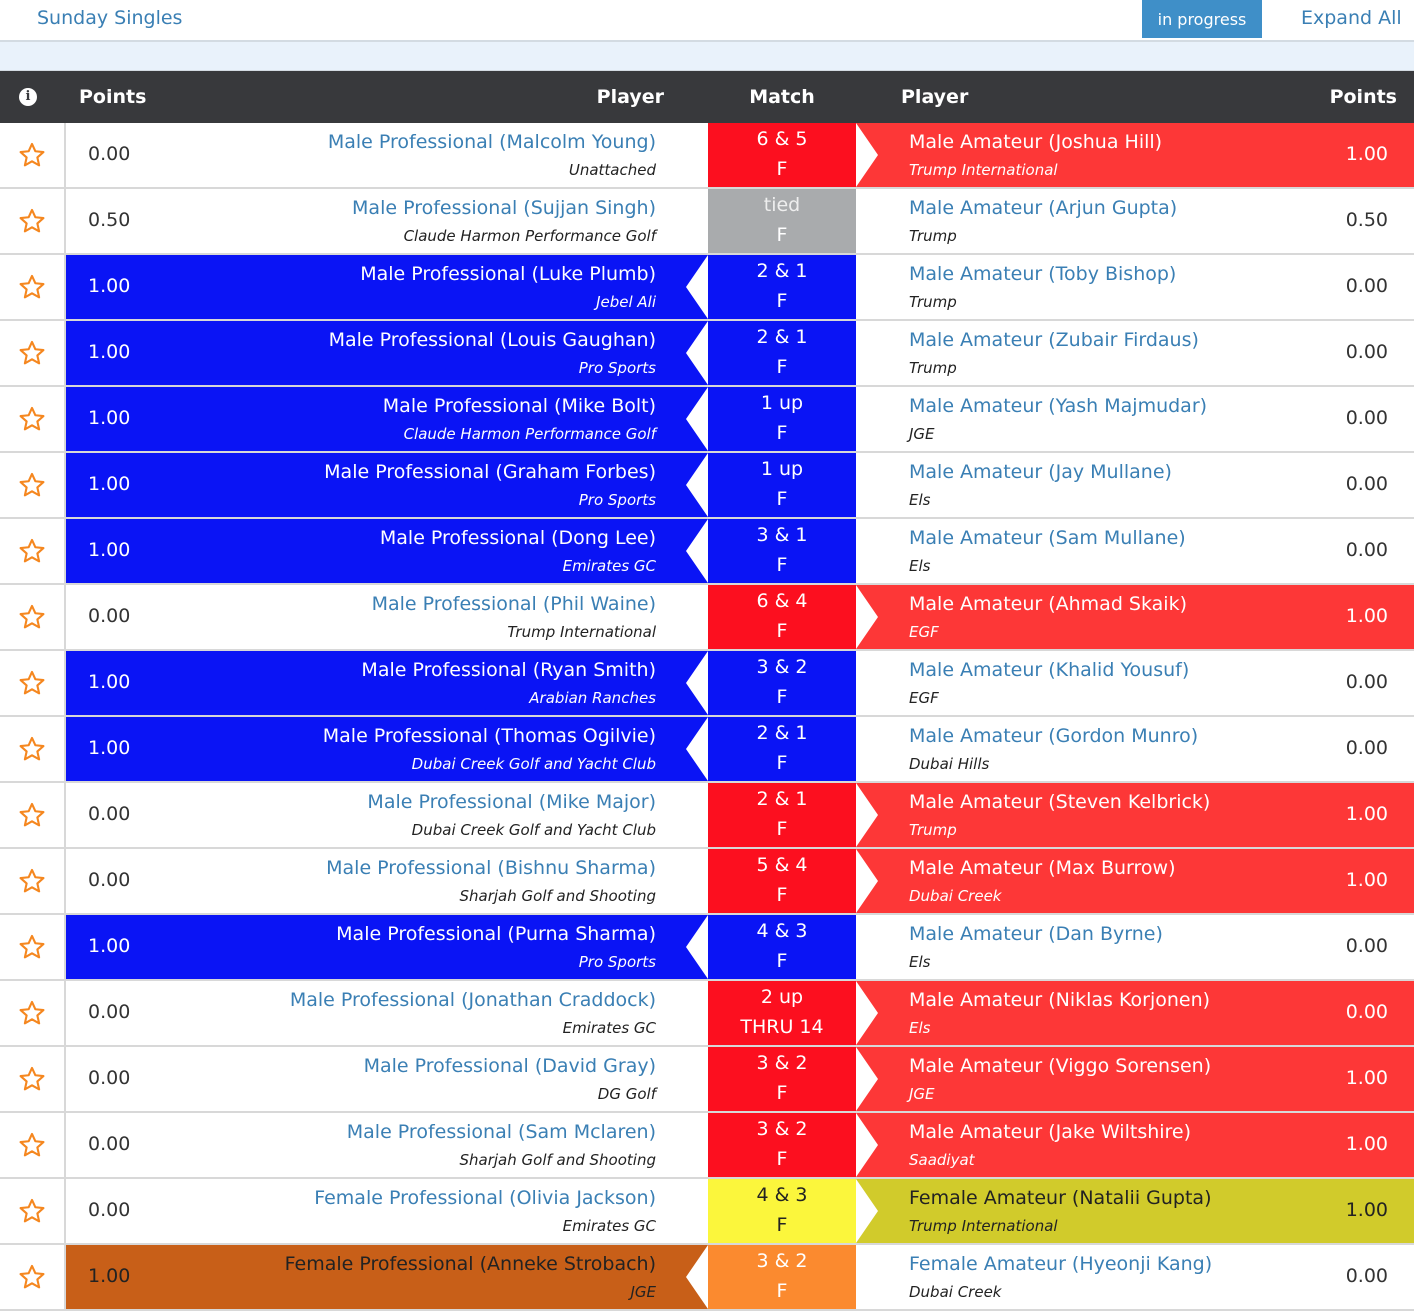 This screenshot has width=1414, height=1312. I want to click on match-result-cell: tied F, so click(782, 221).